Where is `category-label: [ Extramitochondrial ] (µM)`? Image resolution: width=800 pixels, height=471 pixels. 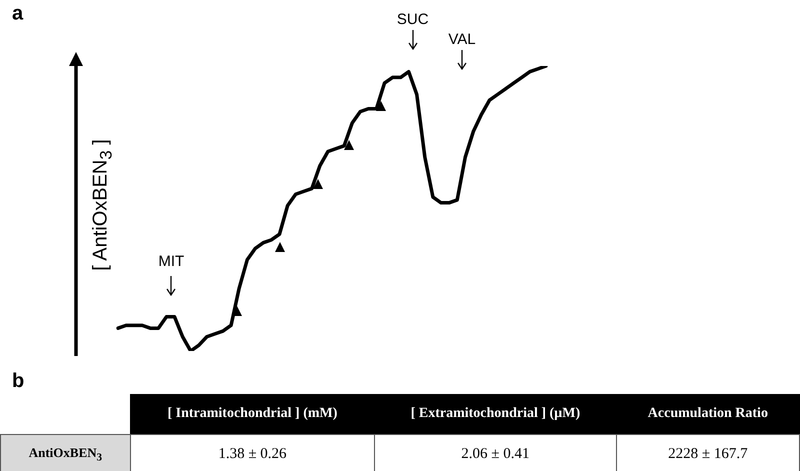 category-label: [ Extramitochondrial ] (µM) is located at coordinates (495, 414).